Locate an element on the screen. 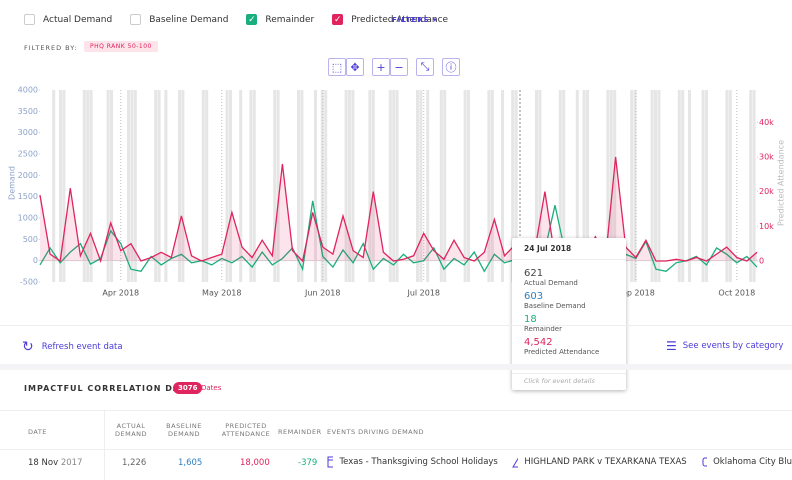 This screenshot has height=480, width=792. x-tick-label: Sep 2018 is located at coordinates (636, 293).